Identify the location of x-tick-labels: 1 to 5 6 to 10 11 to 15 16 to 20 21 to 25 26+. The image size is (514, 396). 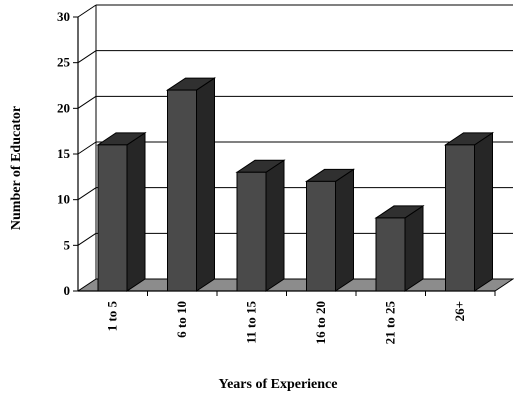
(286, 323).